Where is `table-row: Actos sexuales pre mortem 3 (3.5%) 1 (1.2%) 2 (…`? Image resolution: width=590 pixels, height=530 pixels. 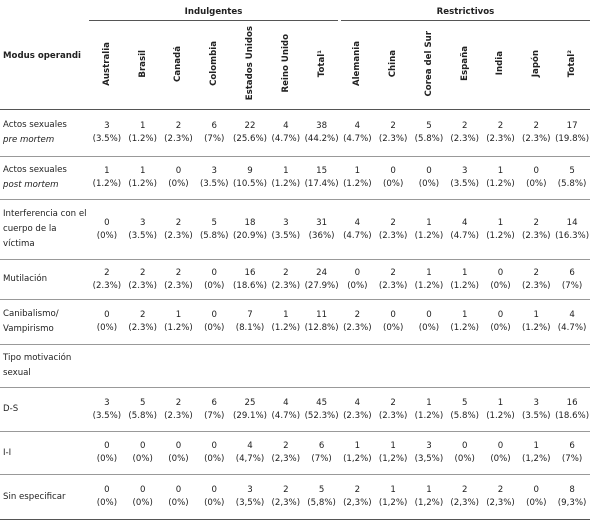 table-row: Actos sexuales pre mortem 3 (3.5%) 1 (1.2%) 2 (… is located at coordinates (295, 133).